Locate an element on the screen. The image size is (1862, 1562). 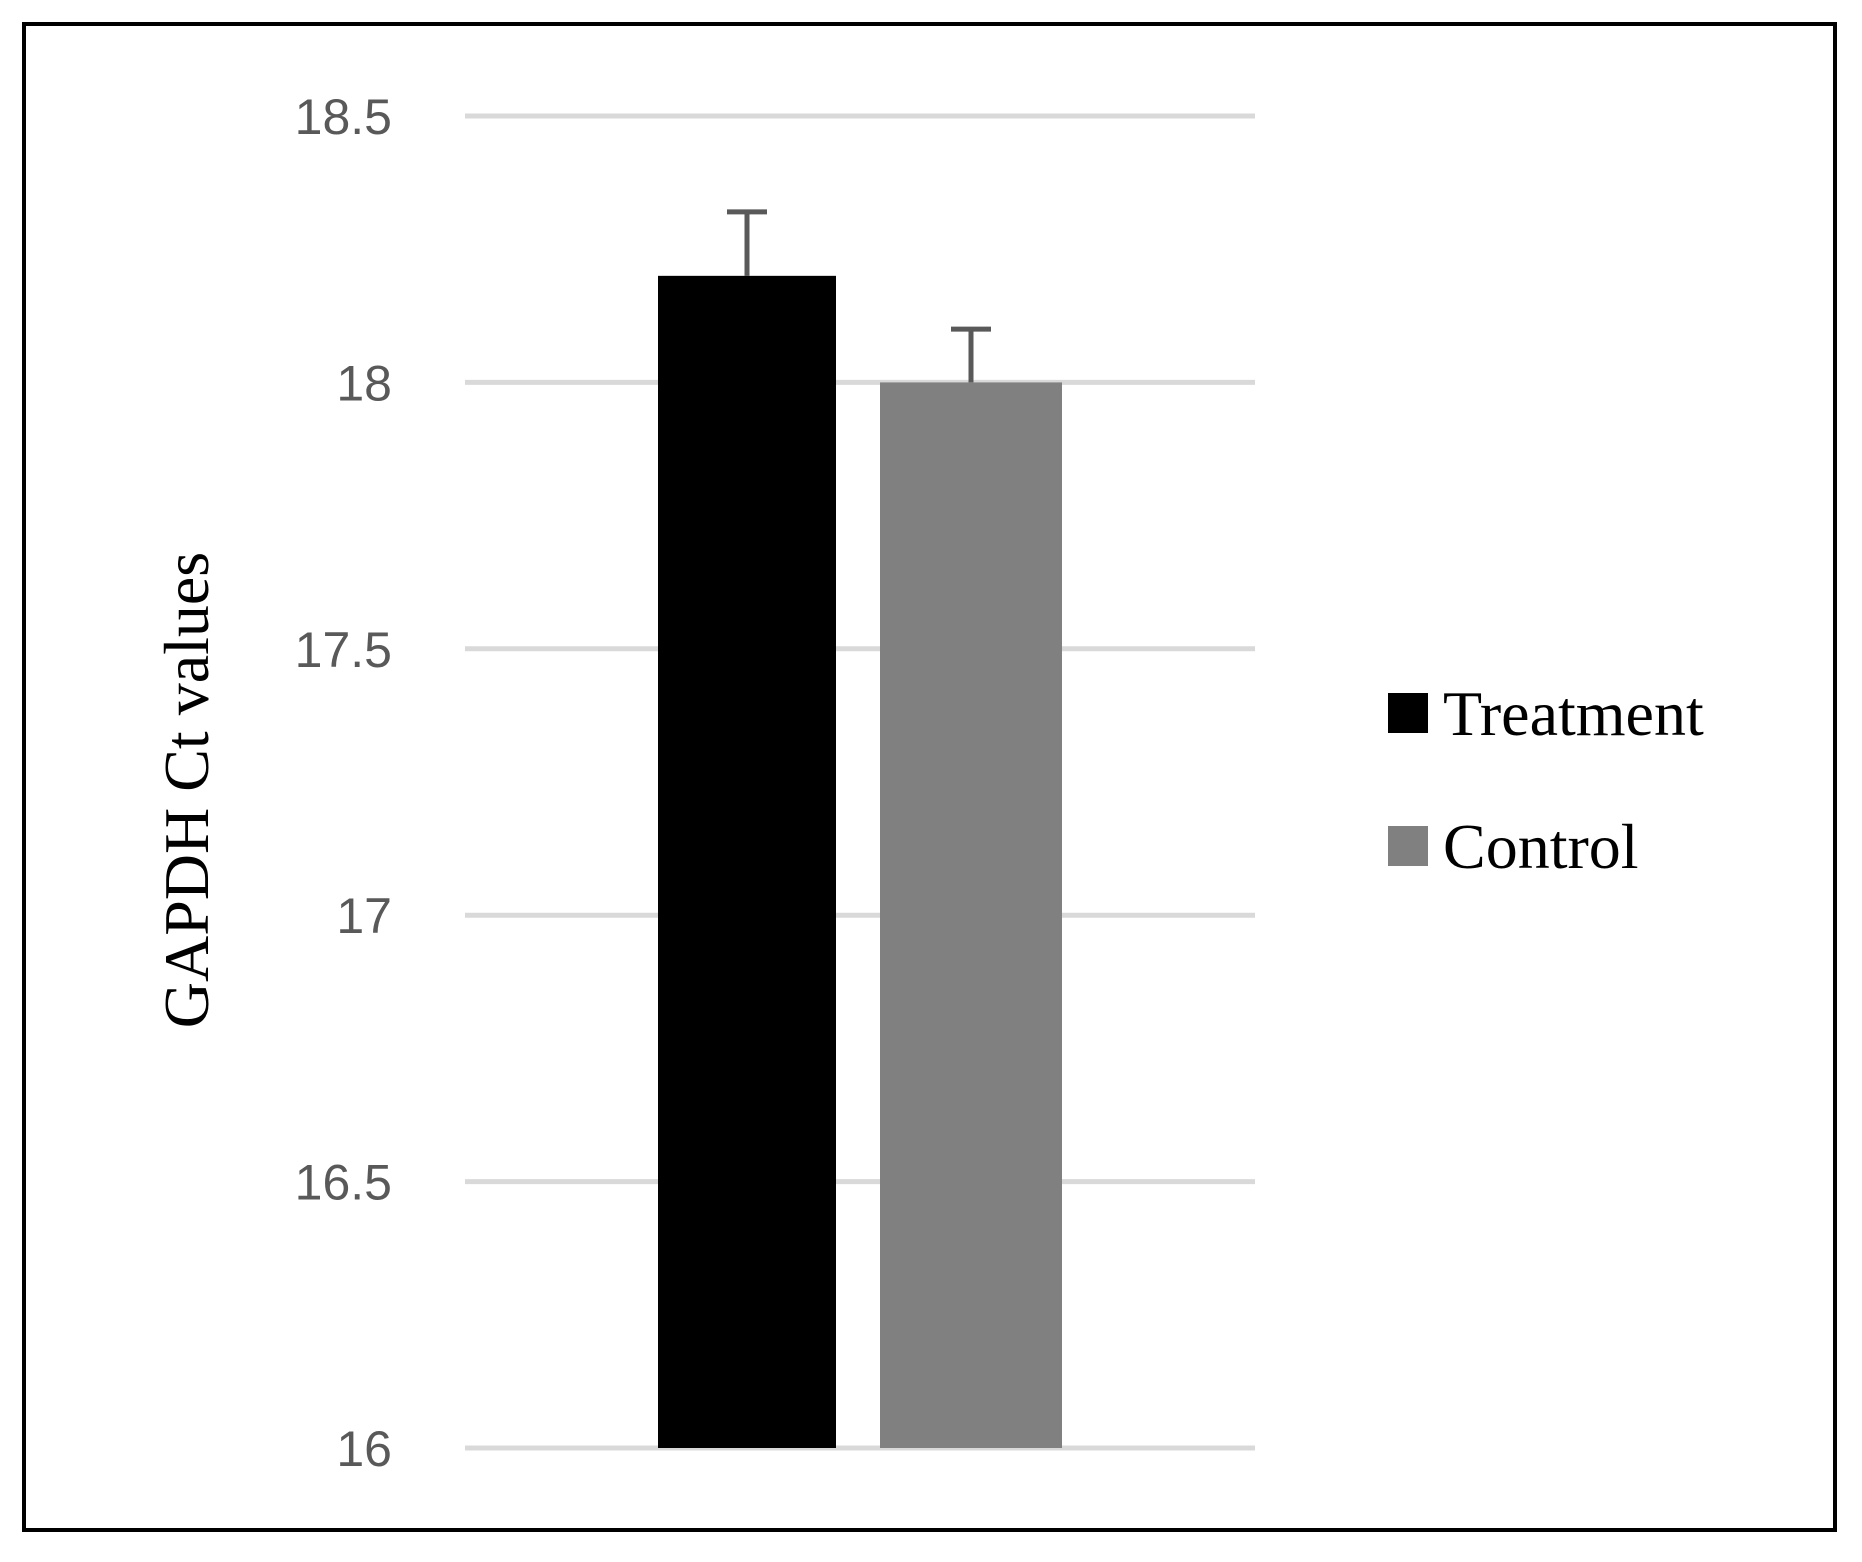
y-tick-label: 17 is located at coordinates (364, 916).